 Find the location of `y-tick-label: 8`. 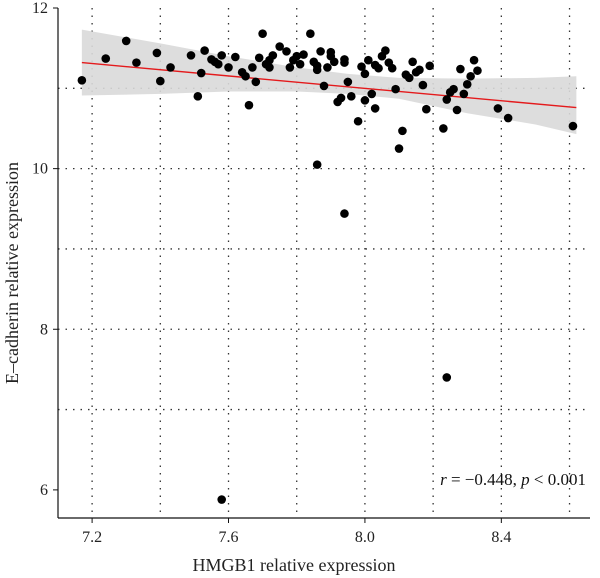

y-tick-label: 8 is located at coordinates (44, 329).